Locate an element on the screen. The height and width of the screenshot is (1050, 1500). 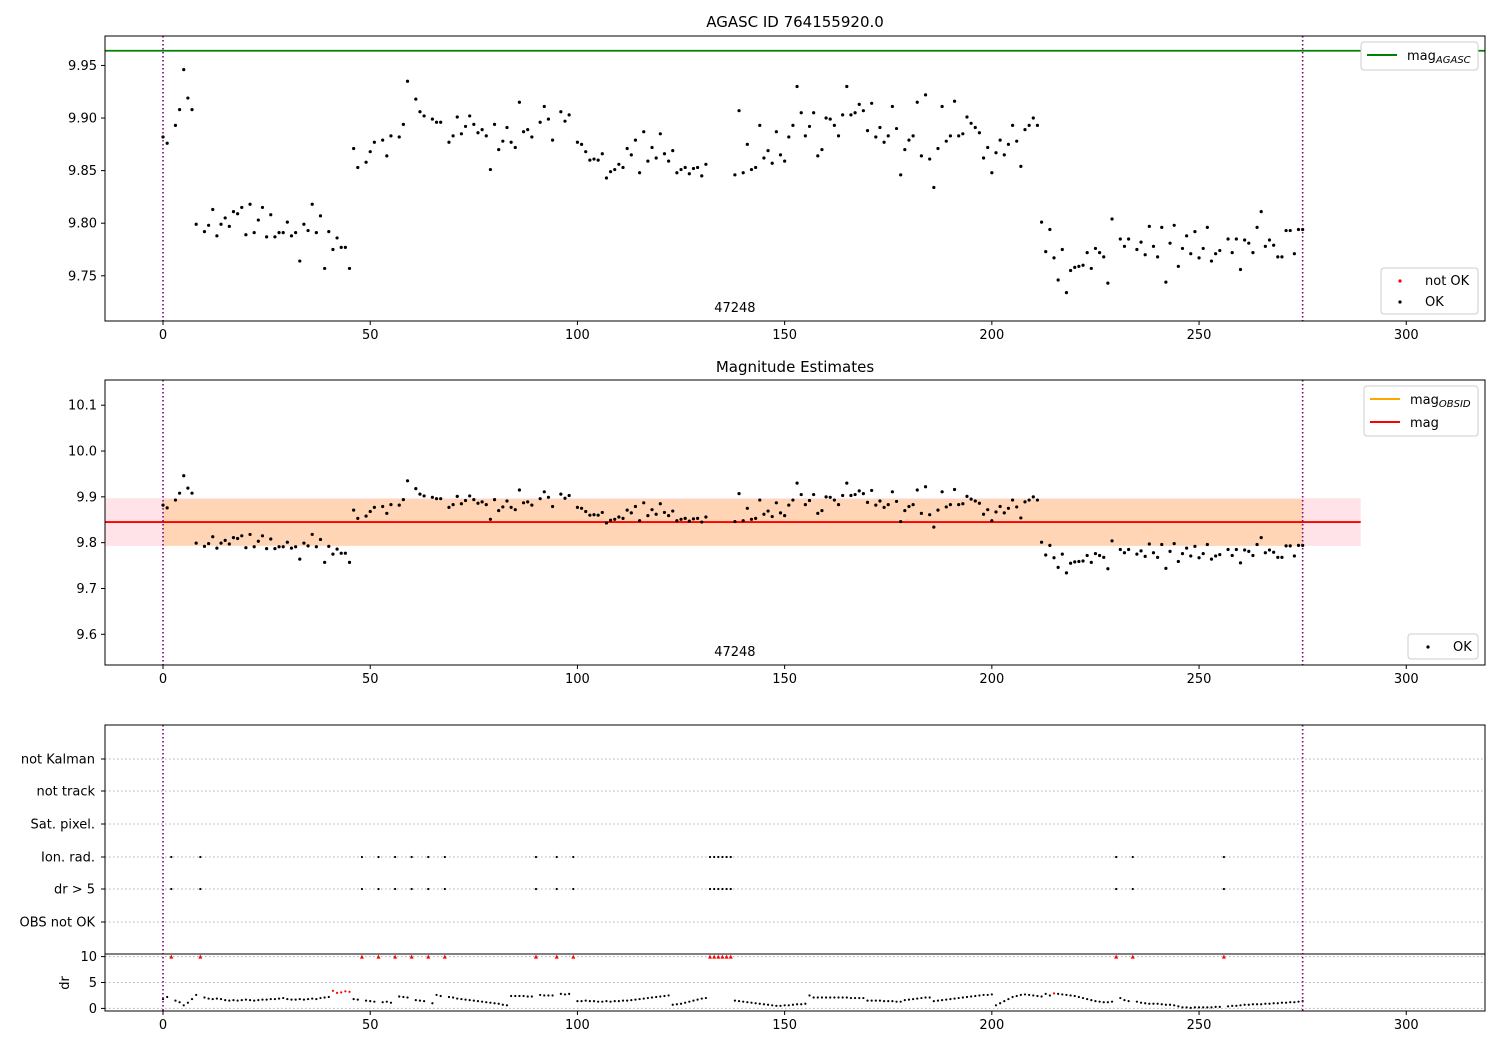
panel-1-legend-points: not OK OK is located at coordinates (1429, 291).